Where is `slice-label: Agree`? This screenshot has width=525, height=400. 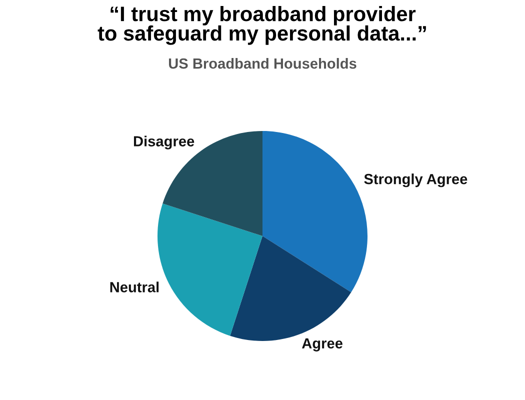
slice-label: Agree is located at coordinates (322, 345).